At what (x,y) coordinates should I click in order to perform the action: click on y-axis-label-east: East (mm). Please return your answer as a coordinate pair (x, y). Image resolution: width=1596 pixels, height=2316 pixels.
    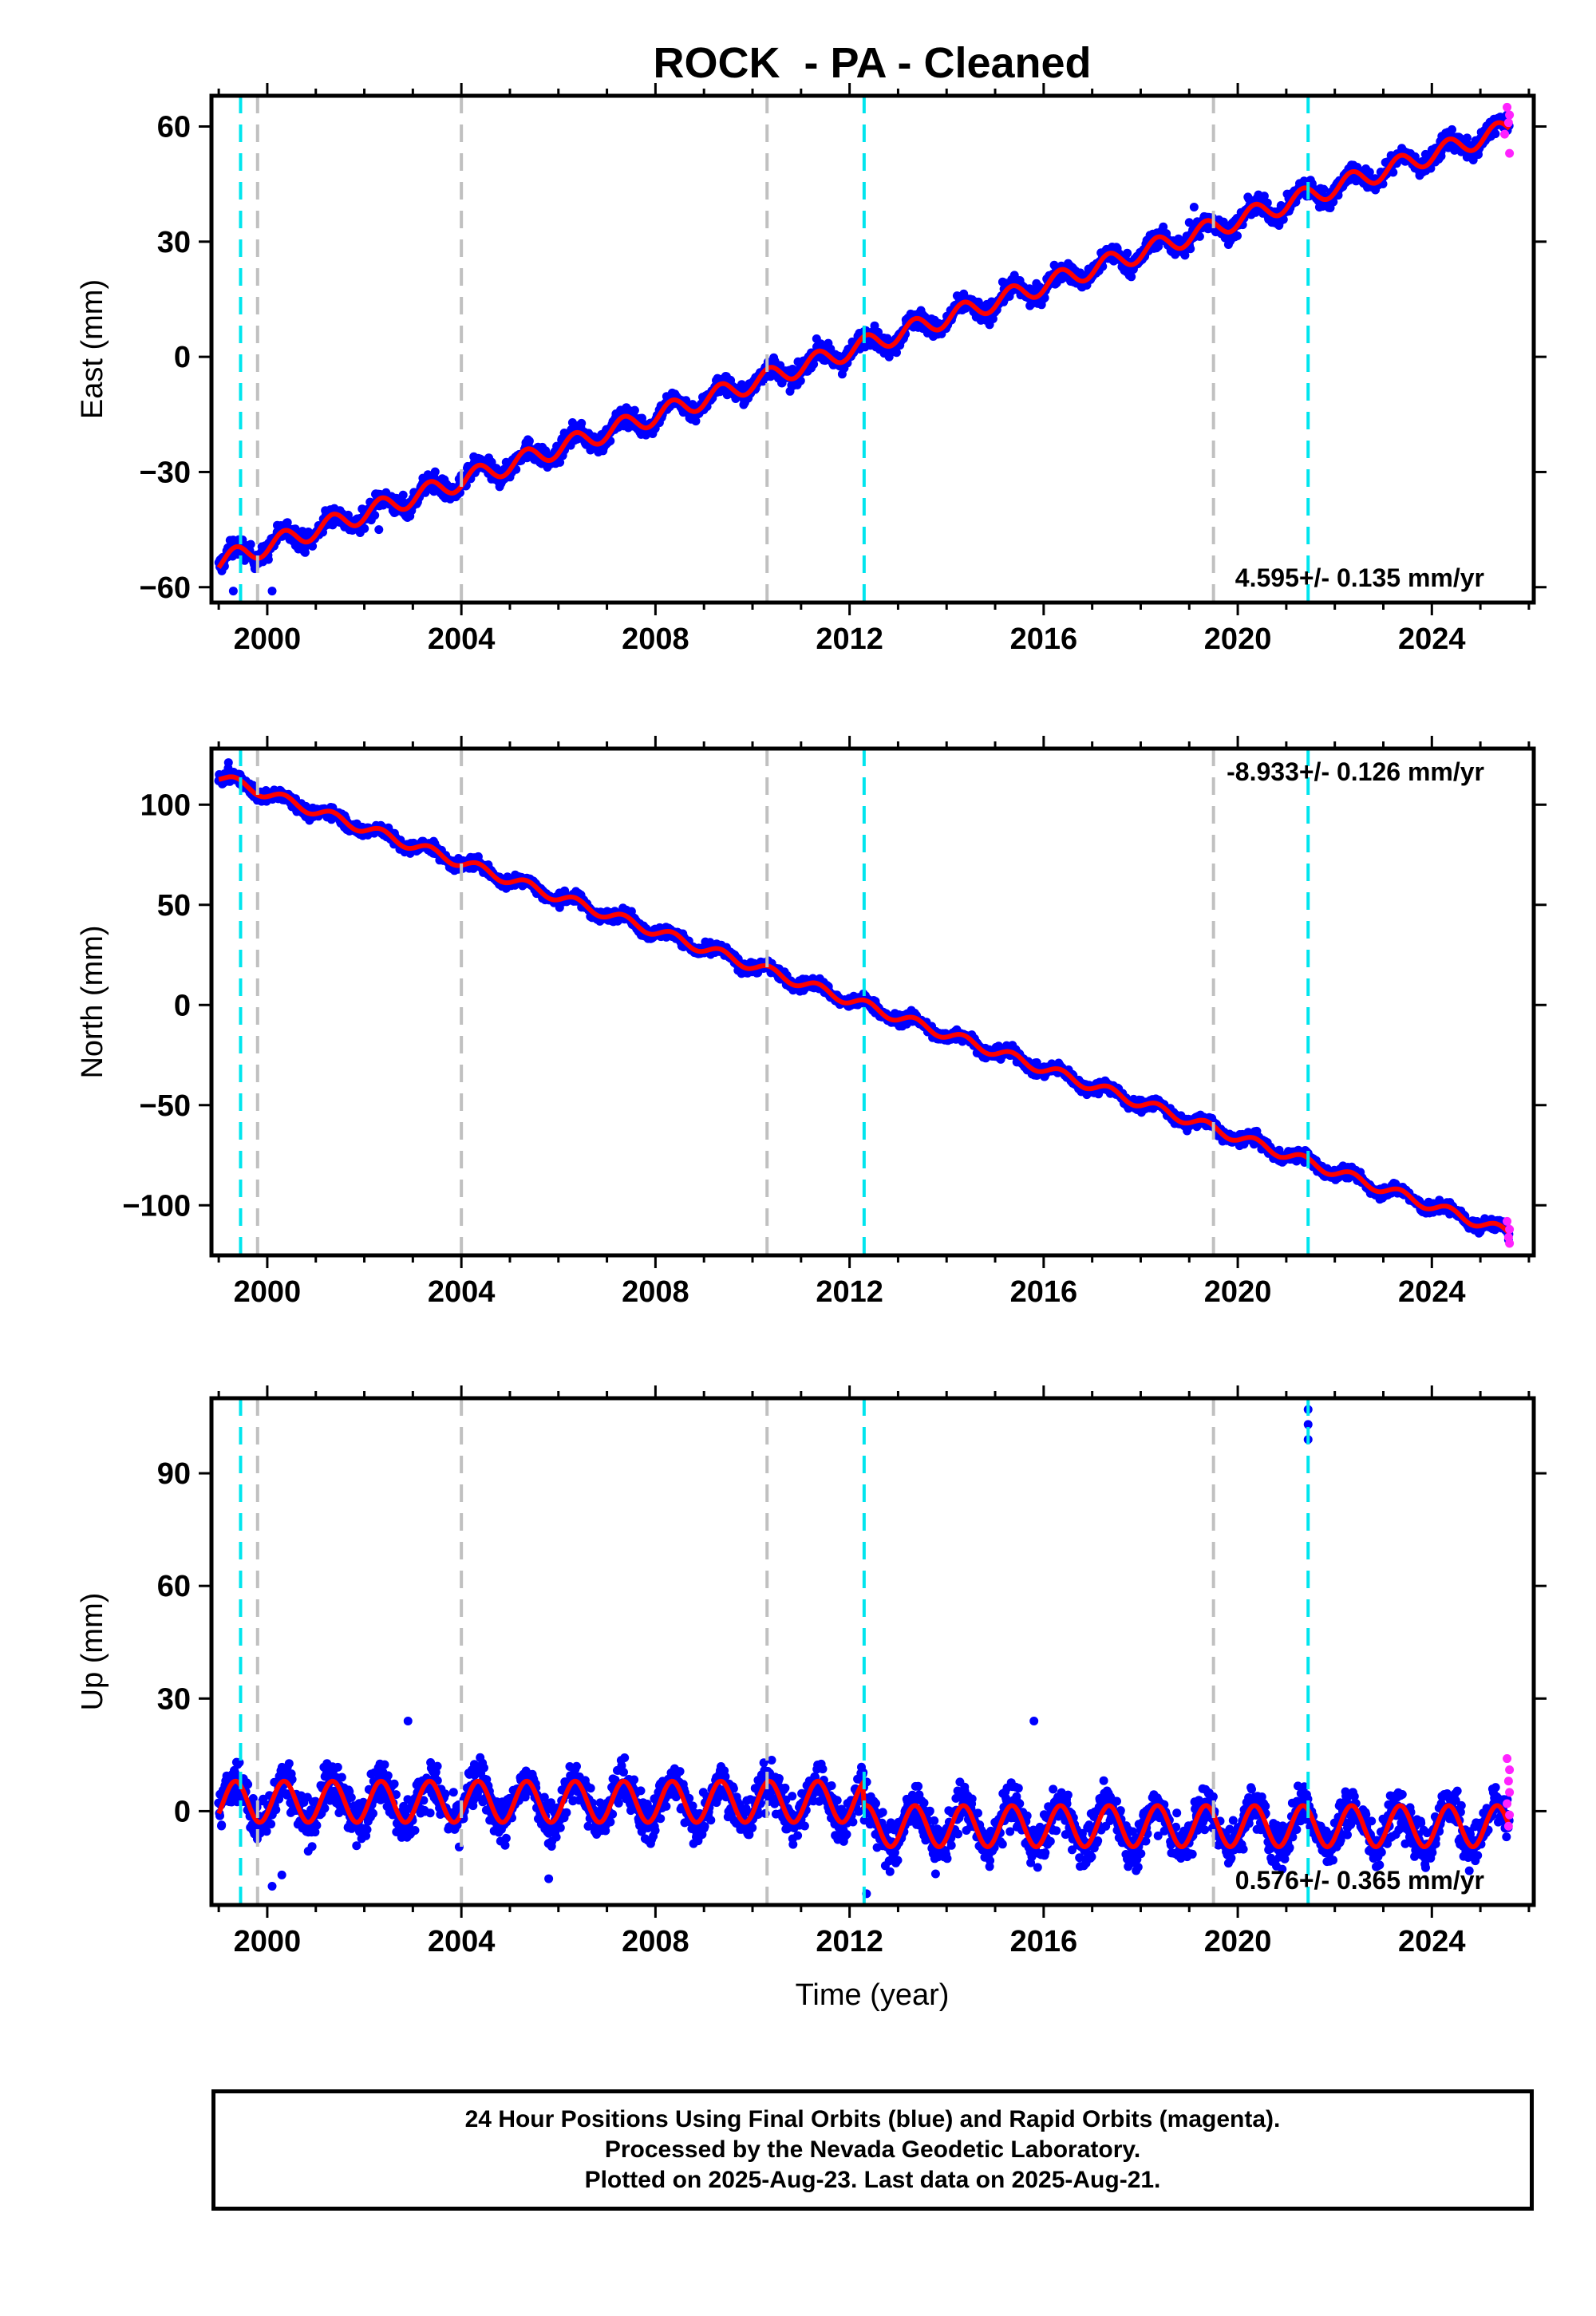
    Looking at the image, I should click on (92, 349).